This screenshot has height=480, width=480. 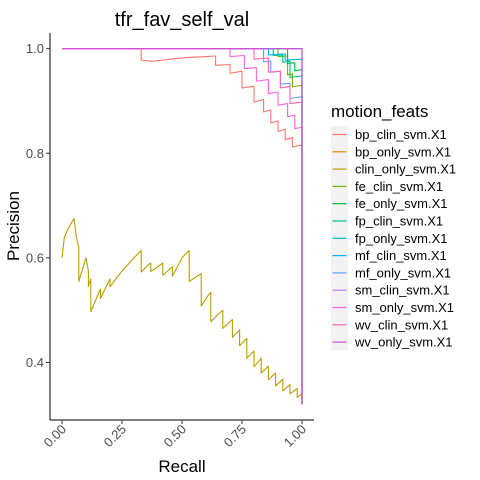 What do you see at coordinates (182, 20) in the screenshot?
I see `chart-title: tfr_fav_self_val` at bounding box center [182, 20].